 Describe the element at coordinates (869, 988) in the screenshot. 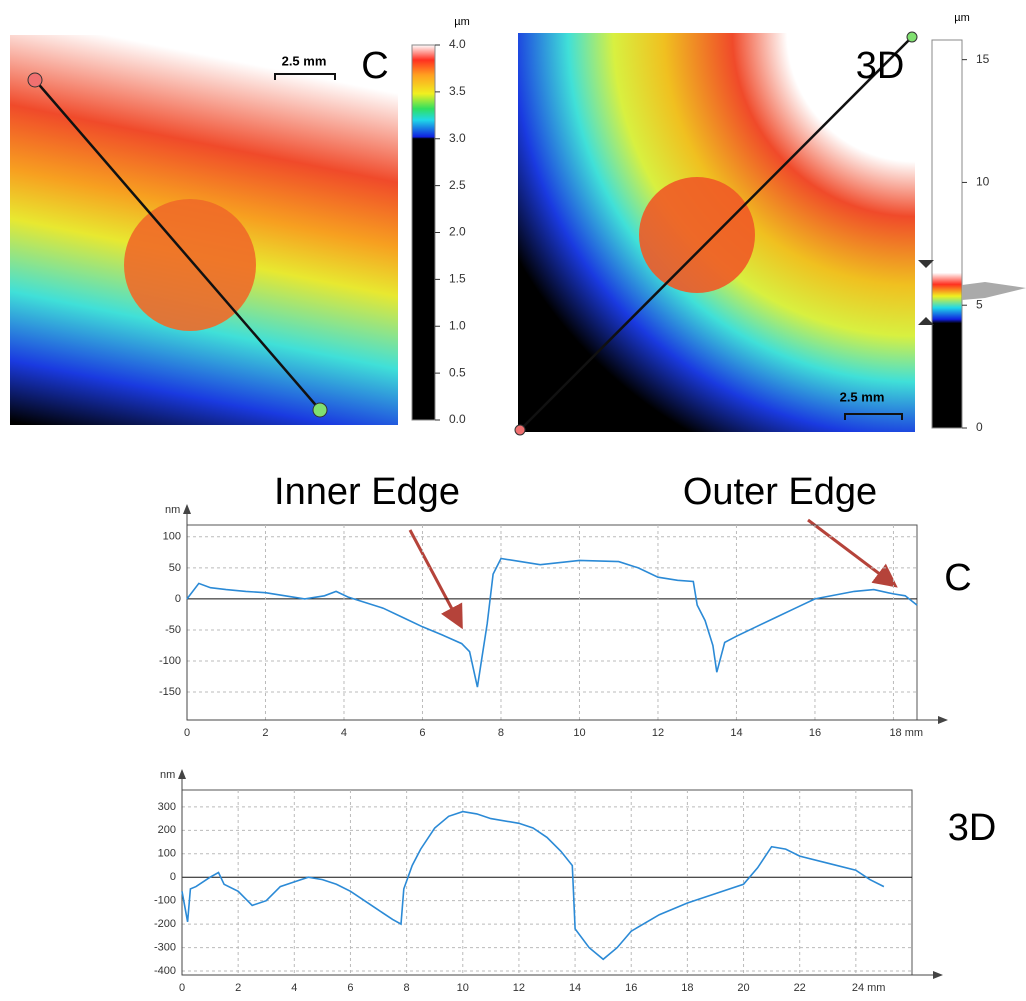

I see `x-tick-label: 24 mm` at that location.